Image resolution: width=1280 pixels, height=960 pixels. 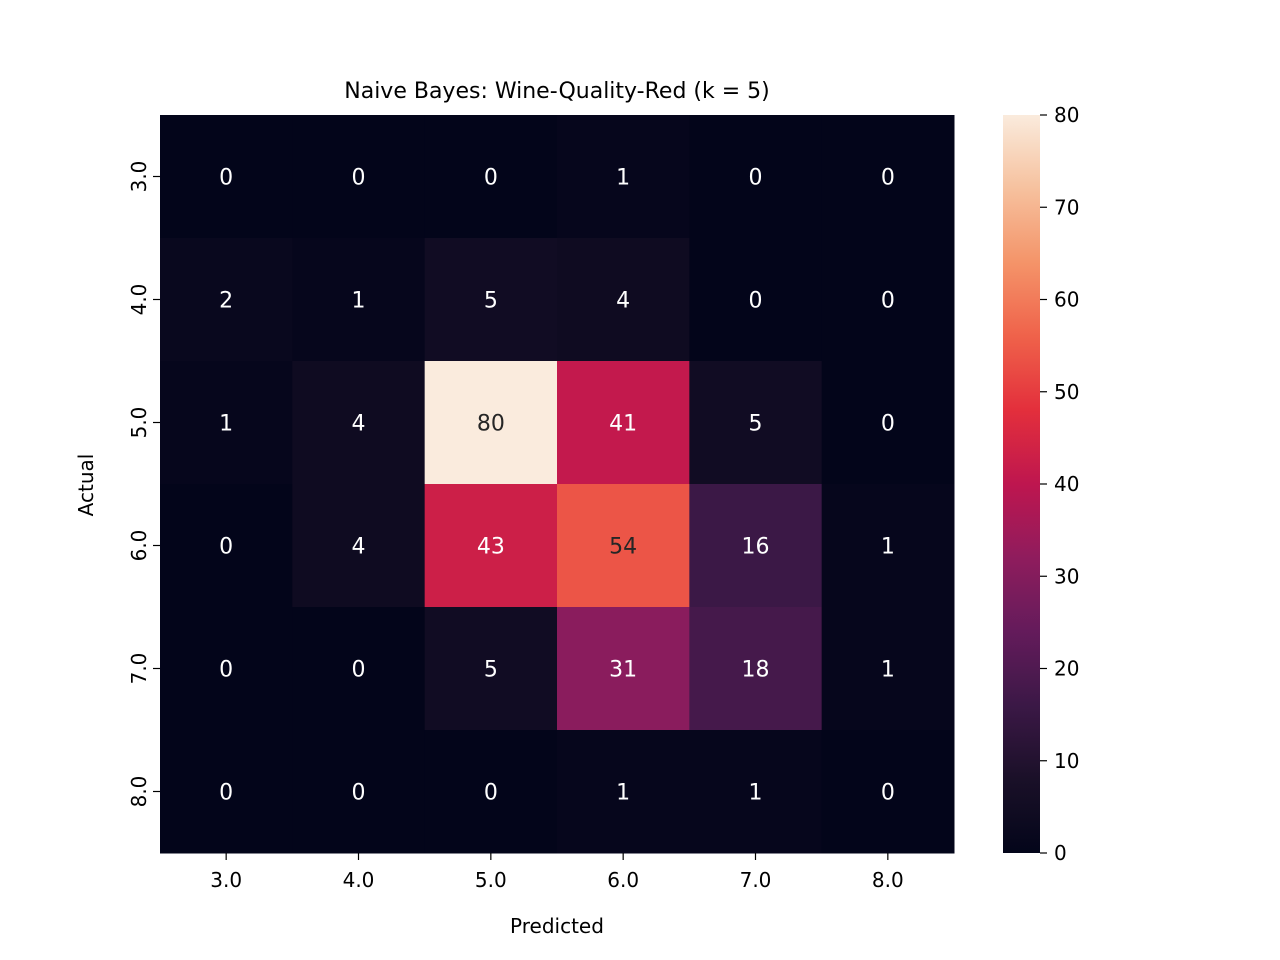 I want to click on colorbar-tick-label: 20, so click(x=1066, y=669).